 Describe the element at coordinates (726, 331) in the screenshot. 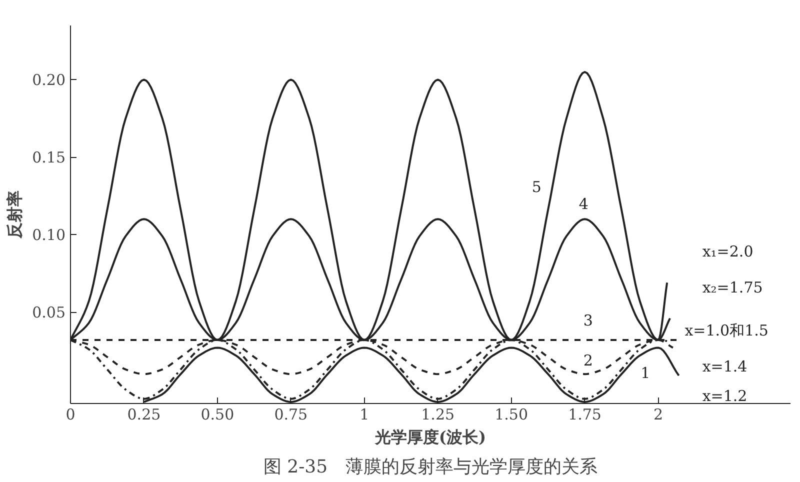

I see `annotation: x=1.0和1.5` at that location.